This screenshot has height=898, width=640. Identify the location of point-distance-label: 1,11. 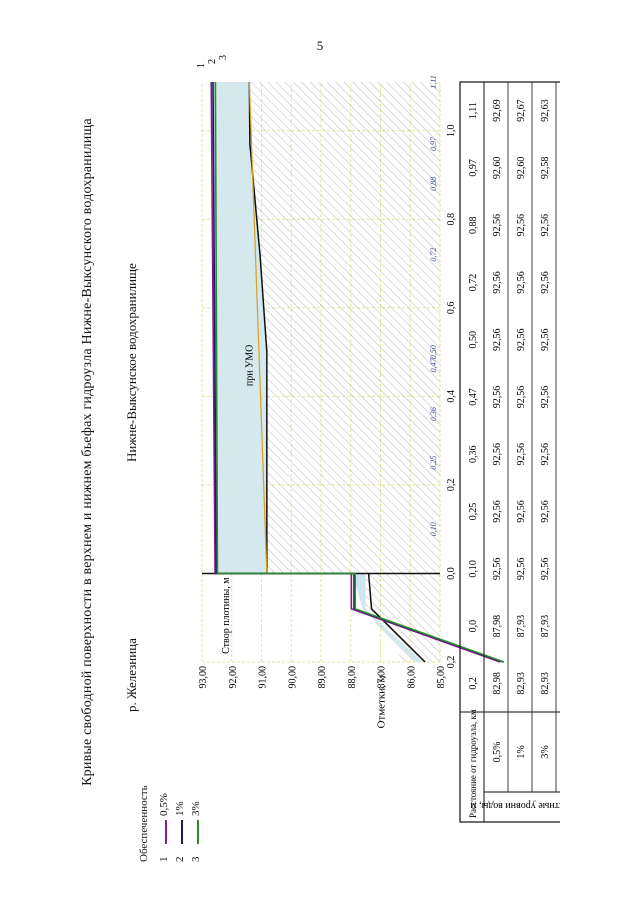
(433, 81).